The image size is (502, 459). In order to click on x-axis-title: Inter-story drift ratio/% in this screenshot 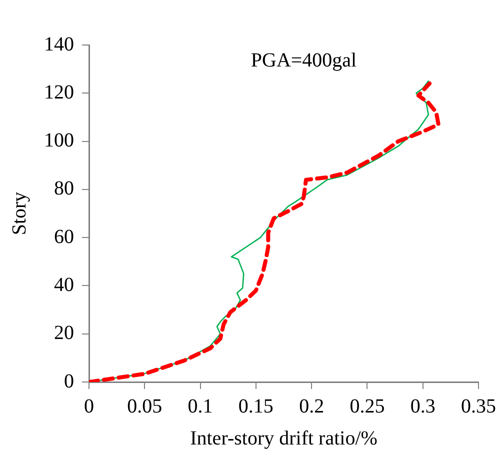, I will do `click(284, 438)`.